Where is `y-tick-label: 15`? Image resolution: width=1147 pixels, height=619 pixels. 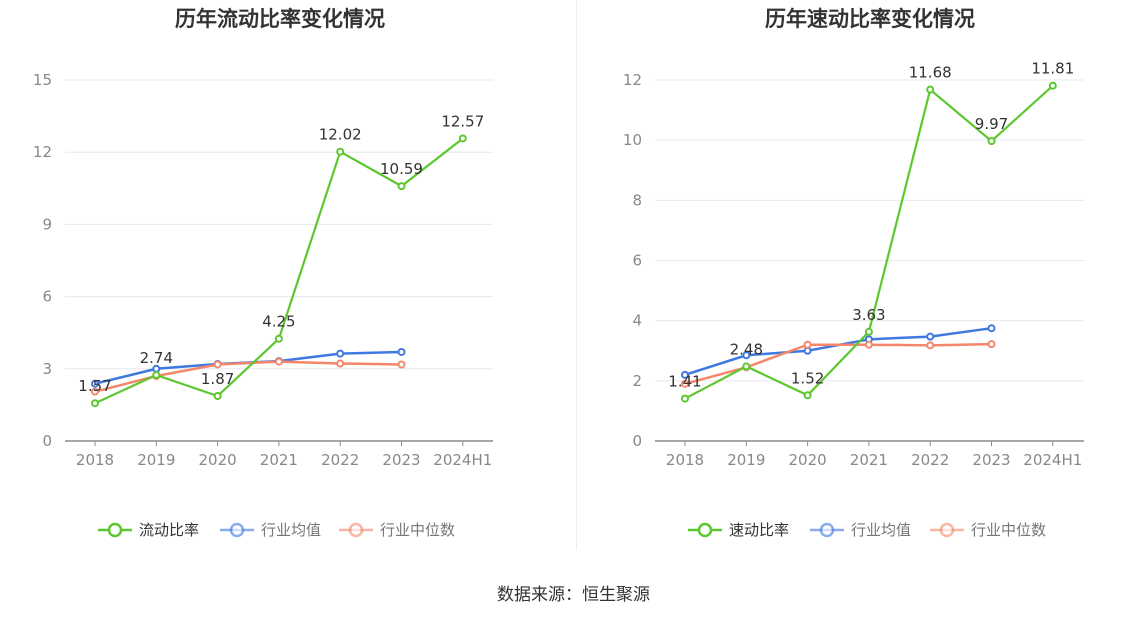
y-tick-label: 15 is located at coordinates (42, 80).